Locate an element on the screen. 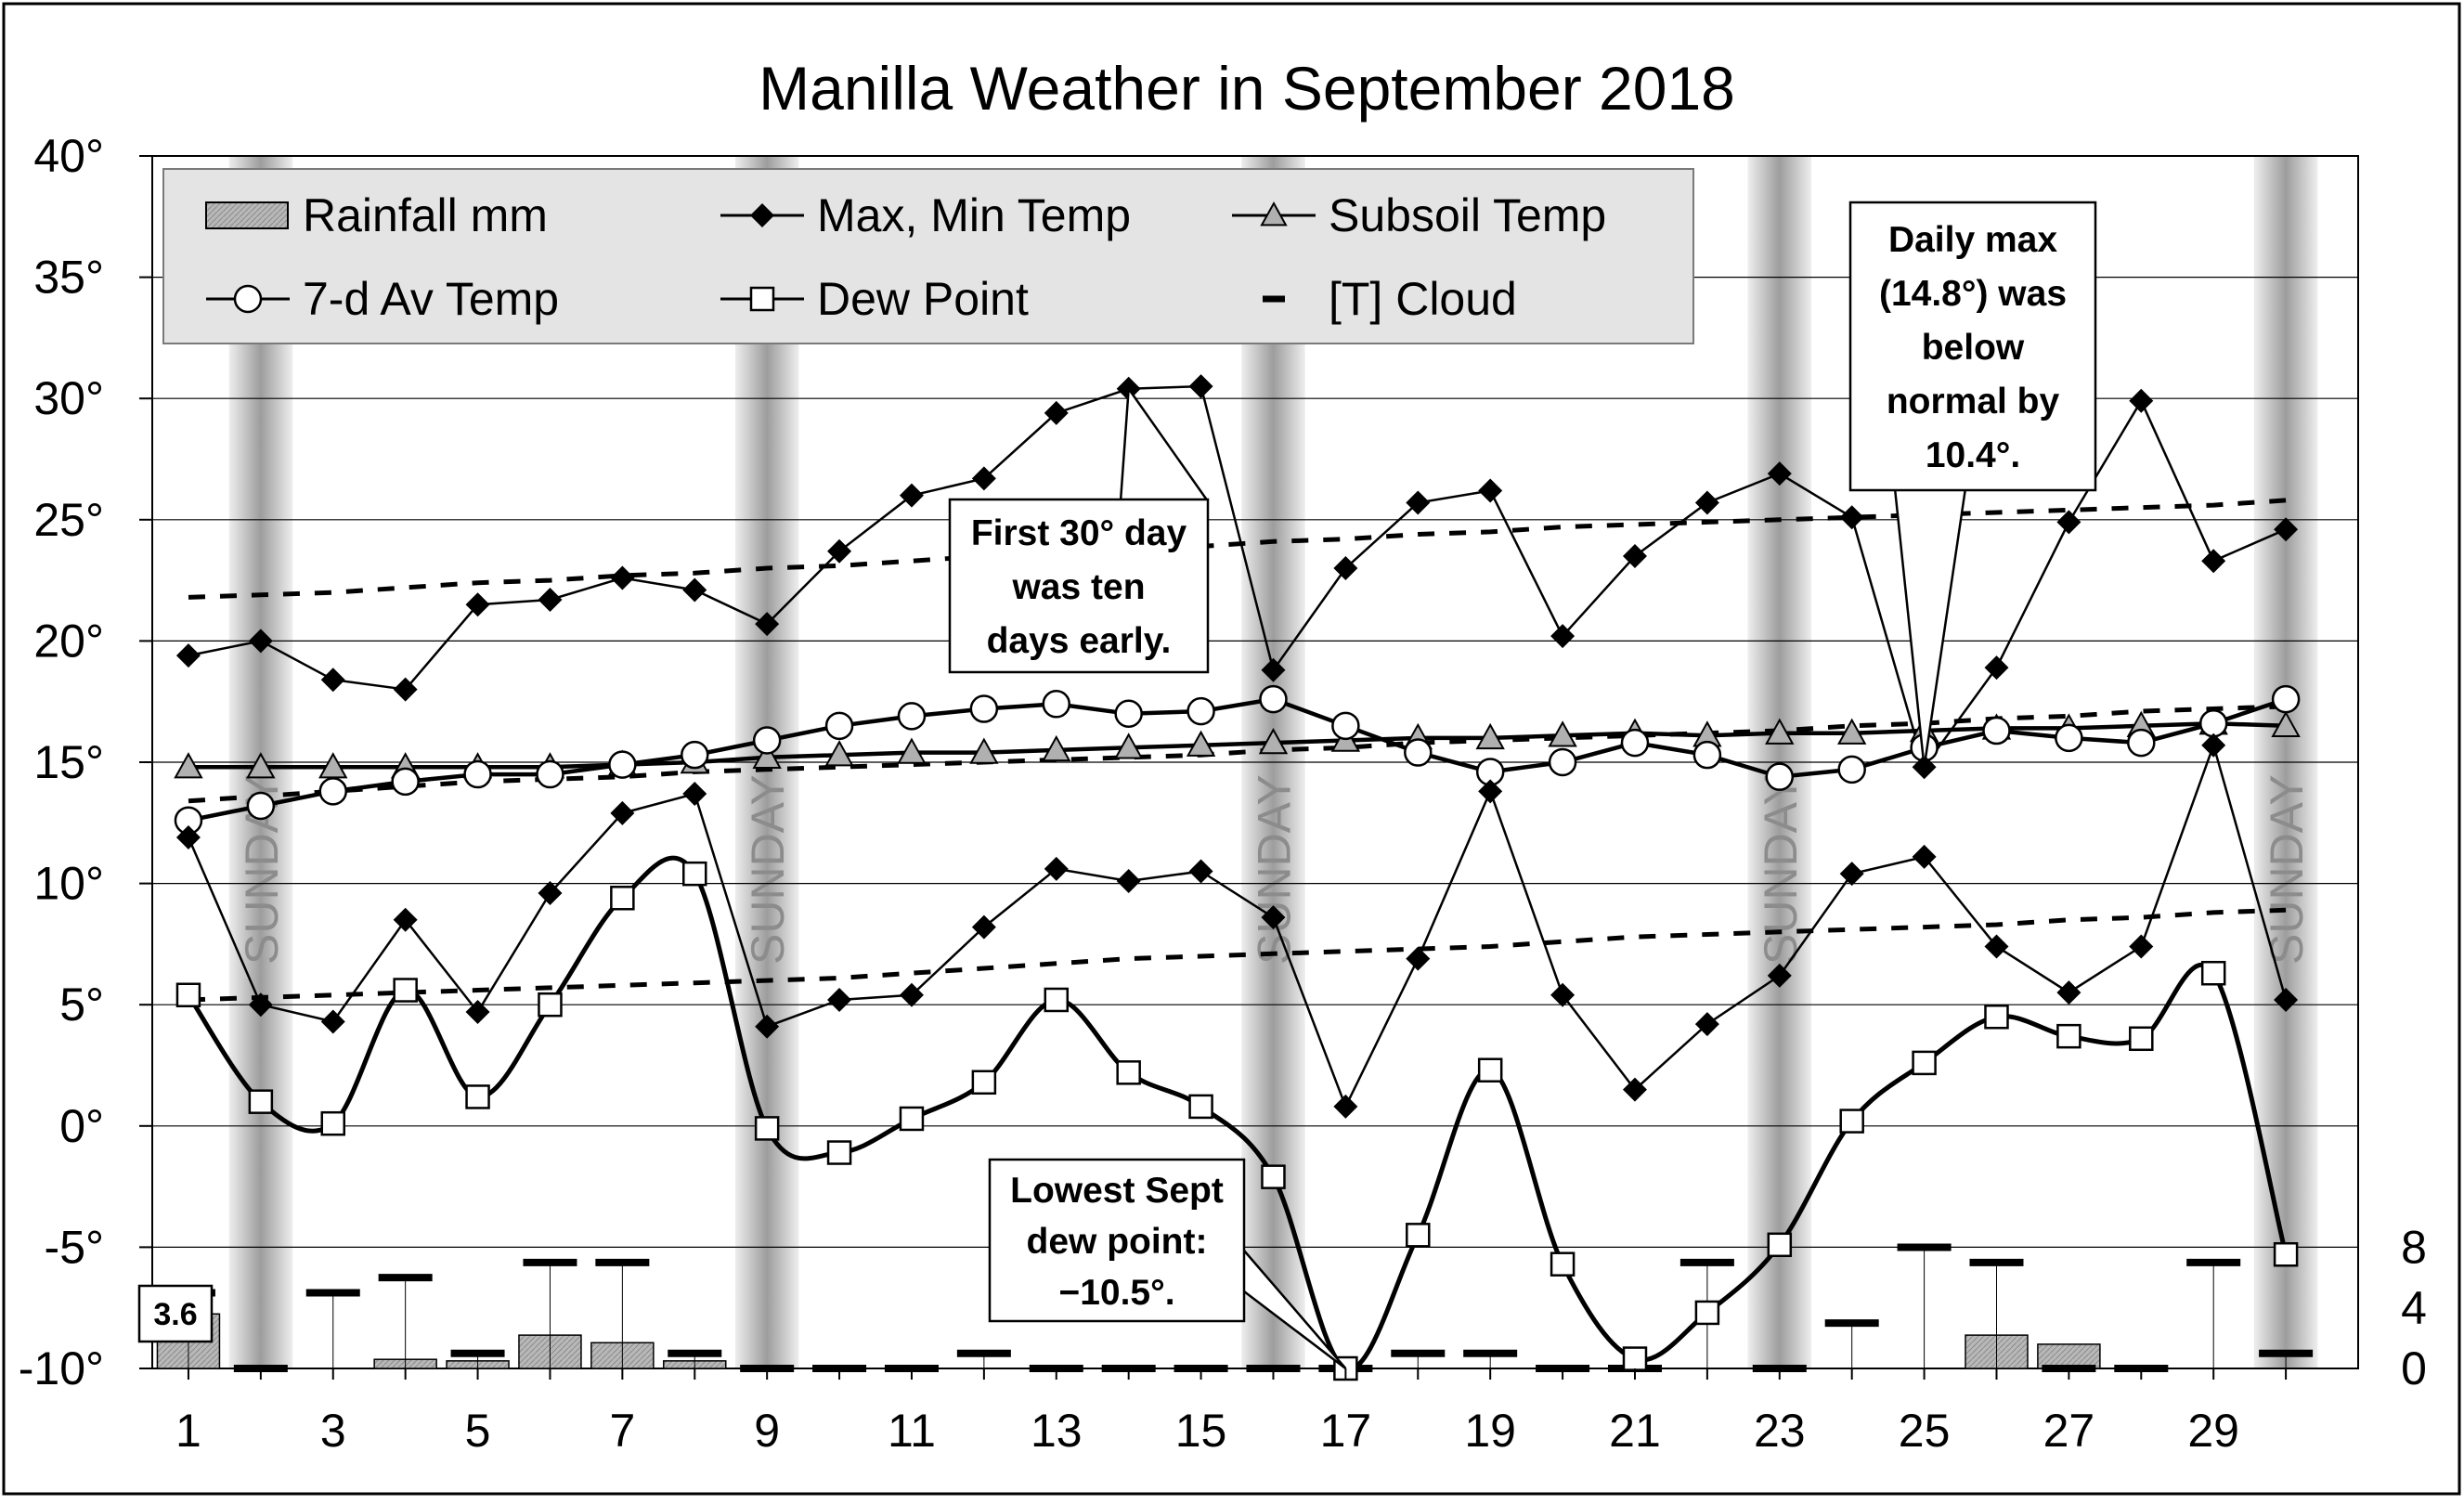 This screenshot has width=2464, height=1504. annotation-text: First 30° day is located at coordinates (1079, 533).